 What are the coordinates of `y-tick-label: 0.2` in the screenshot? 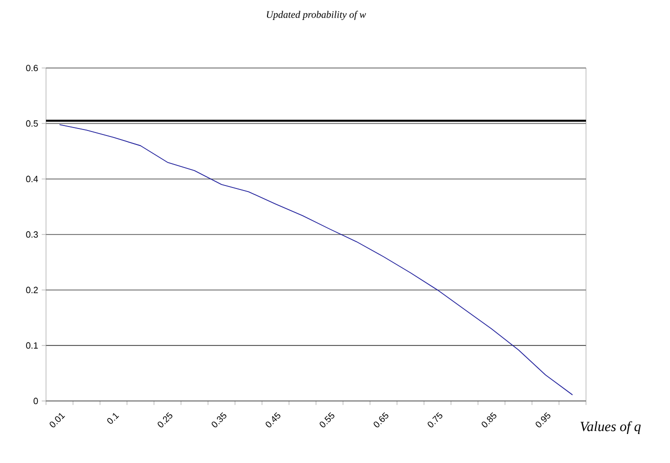 It's located at (32, 290).